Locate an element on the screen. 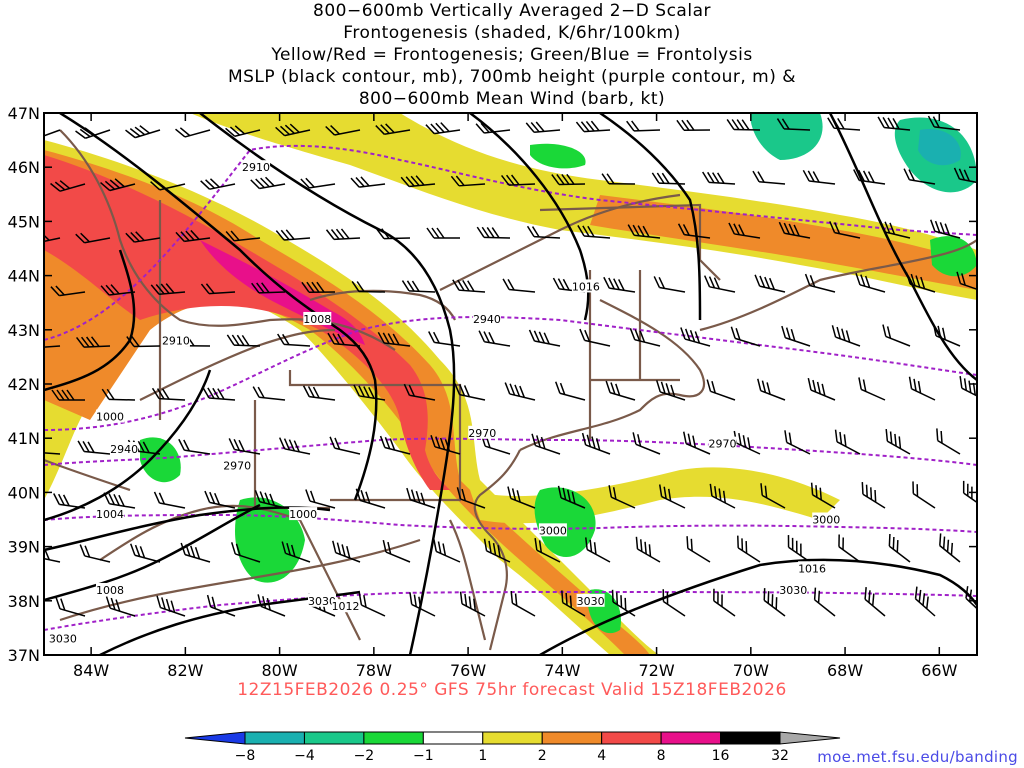 The width and height of the screenshot is (1024, 768). lat-tick-label: 41N is located at coordinates (24, 438).